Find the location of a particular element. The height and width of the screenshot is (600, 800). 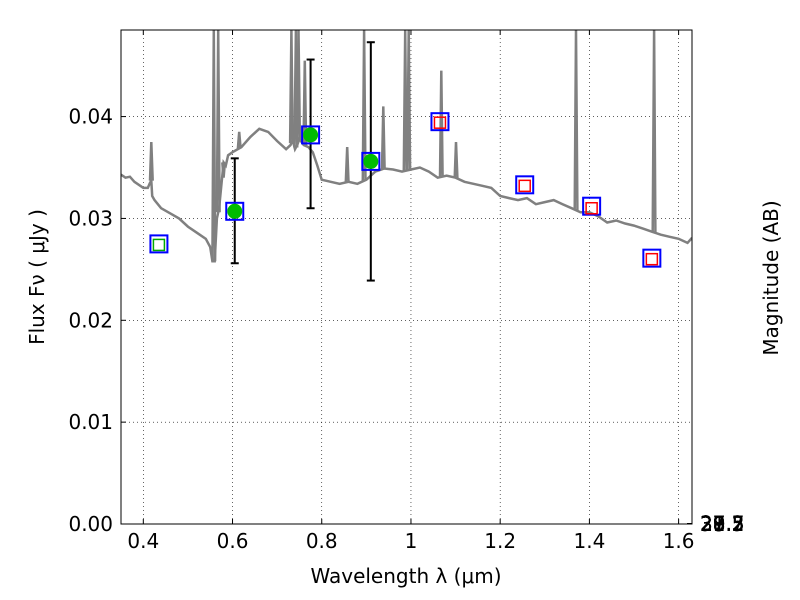

y-tick-label: 0.04 is located at coordinates (90, 117).